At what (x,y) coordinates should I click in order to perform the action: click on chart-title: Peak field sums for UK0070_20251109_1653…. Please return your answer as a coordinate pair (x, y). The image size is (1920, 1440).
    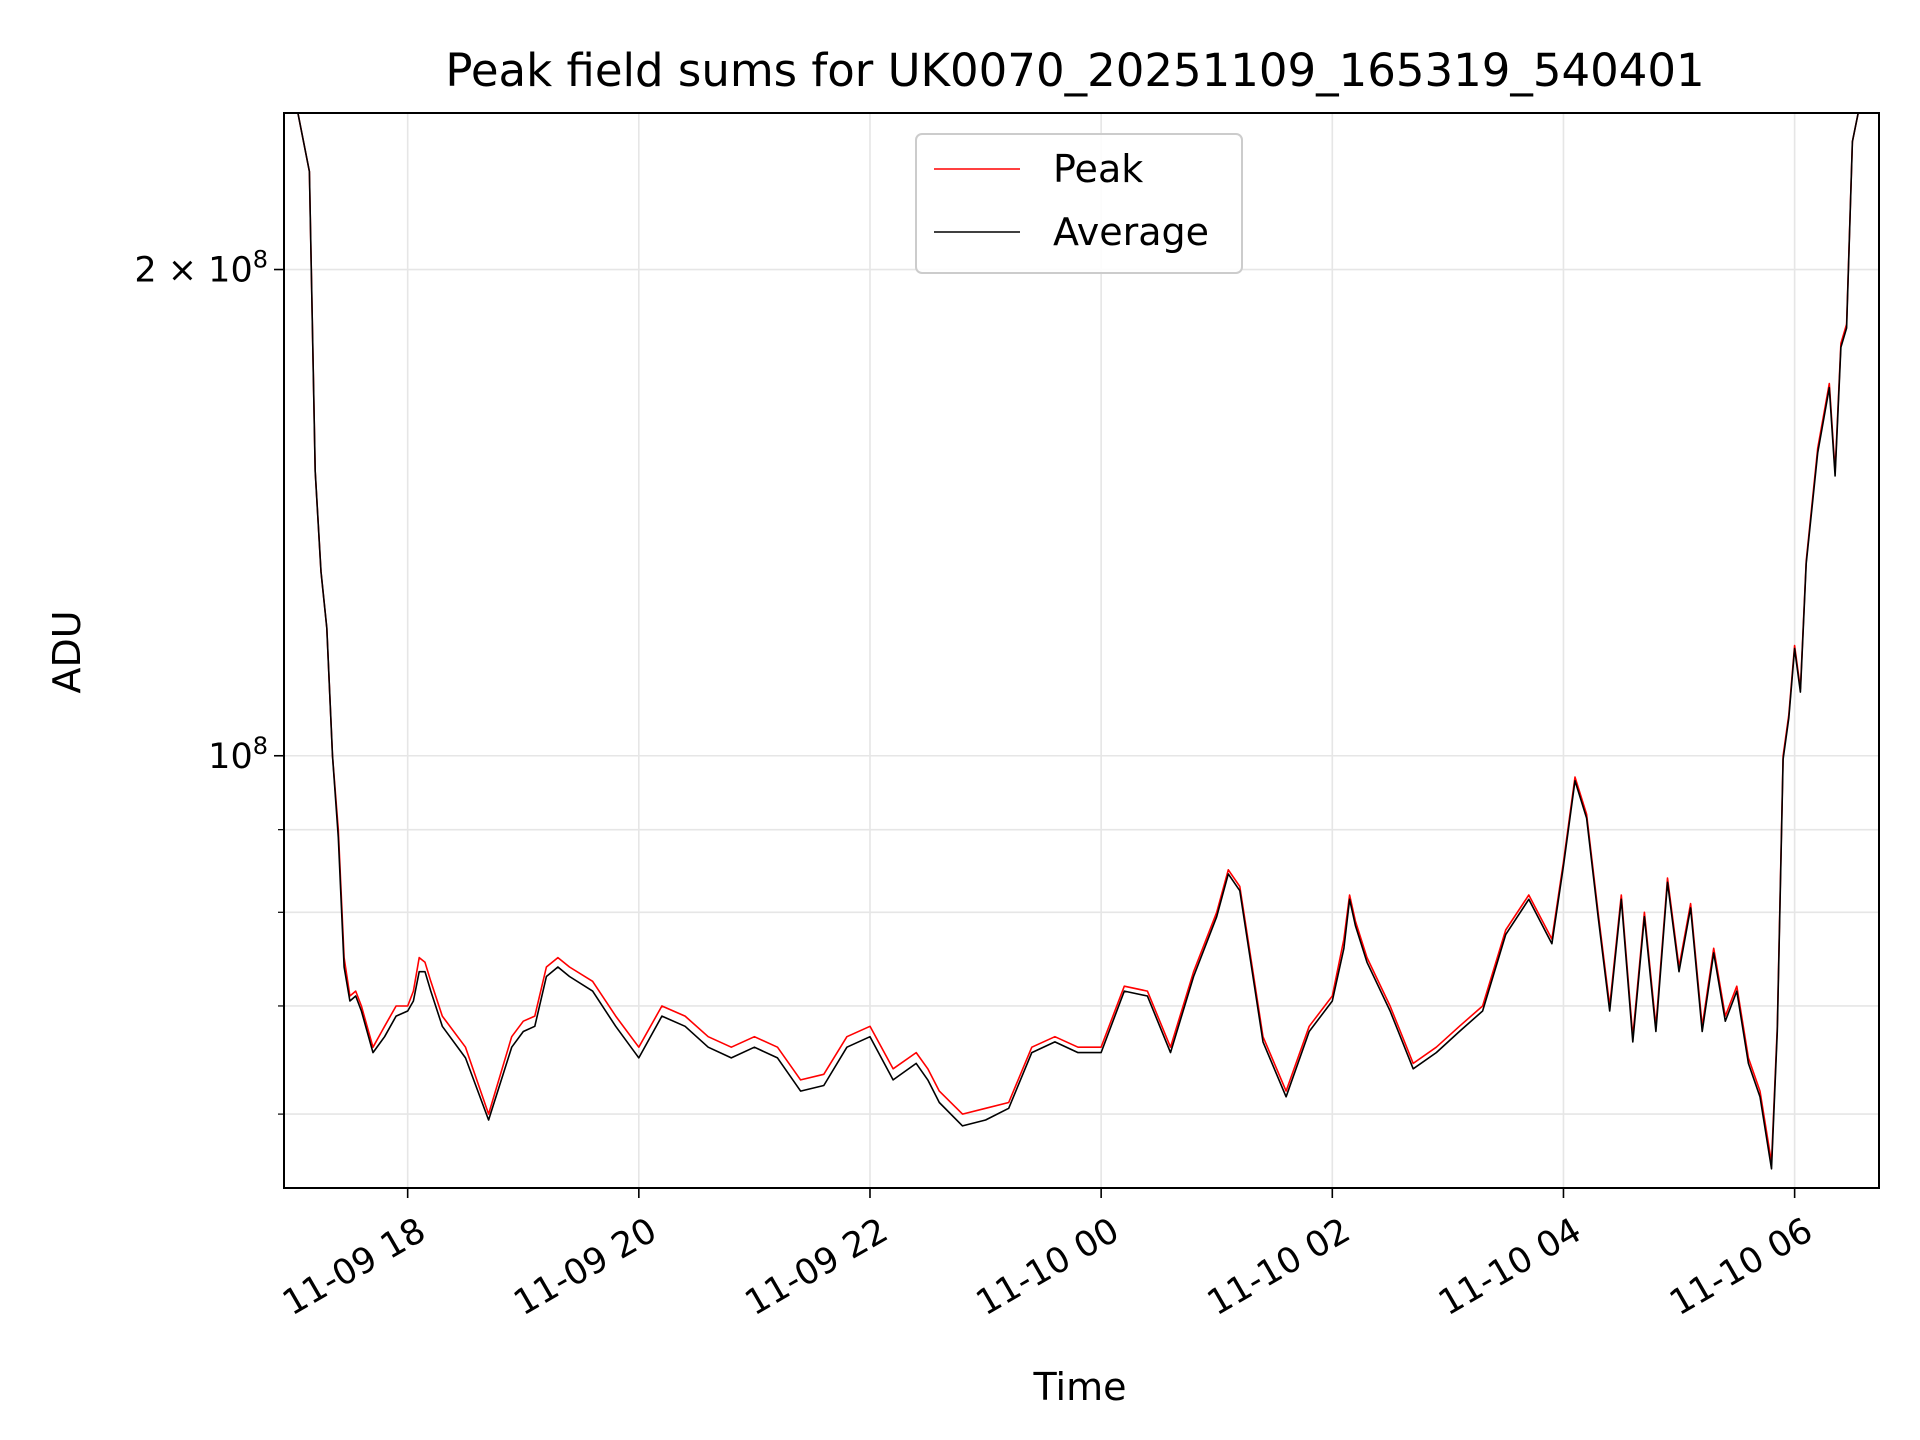
    Looking at the image, I should click on (1074, 70).